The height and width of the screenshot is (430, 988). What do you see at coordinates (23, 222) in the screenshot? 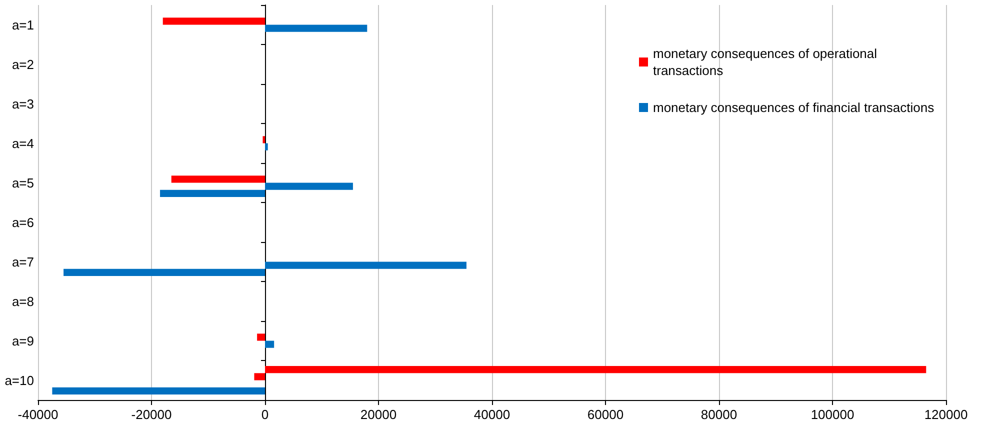
I see `y-tick-label: a=6` at bounding box center [23, 222].